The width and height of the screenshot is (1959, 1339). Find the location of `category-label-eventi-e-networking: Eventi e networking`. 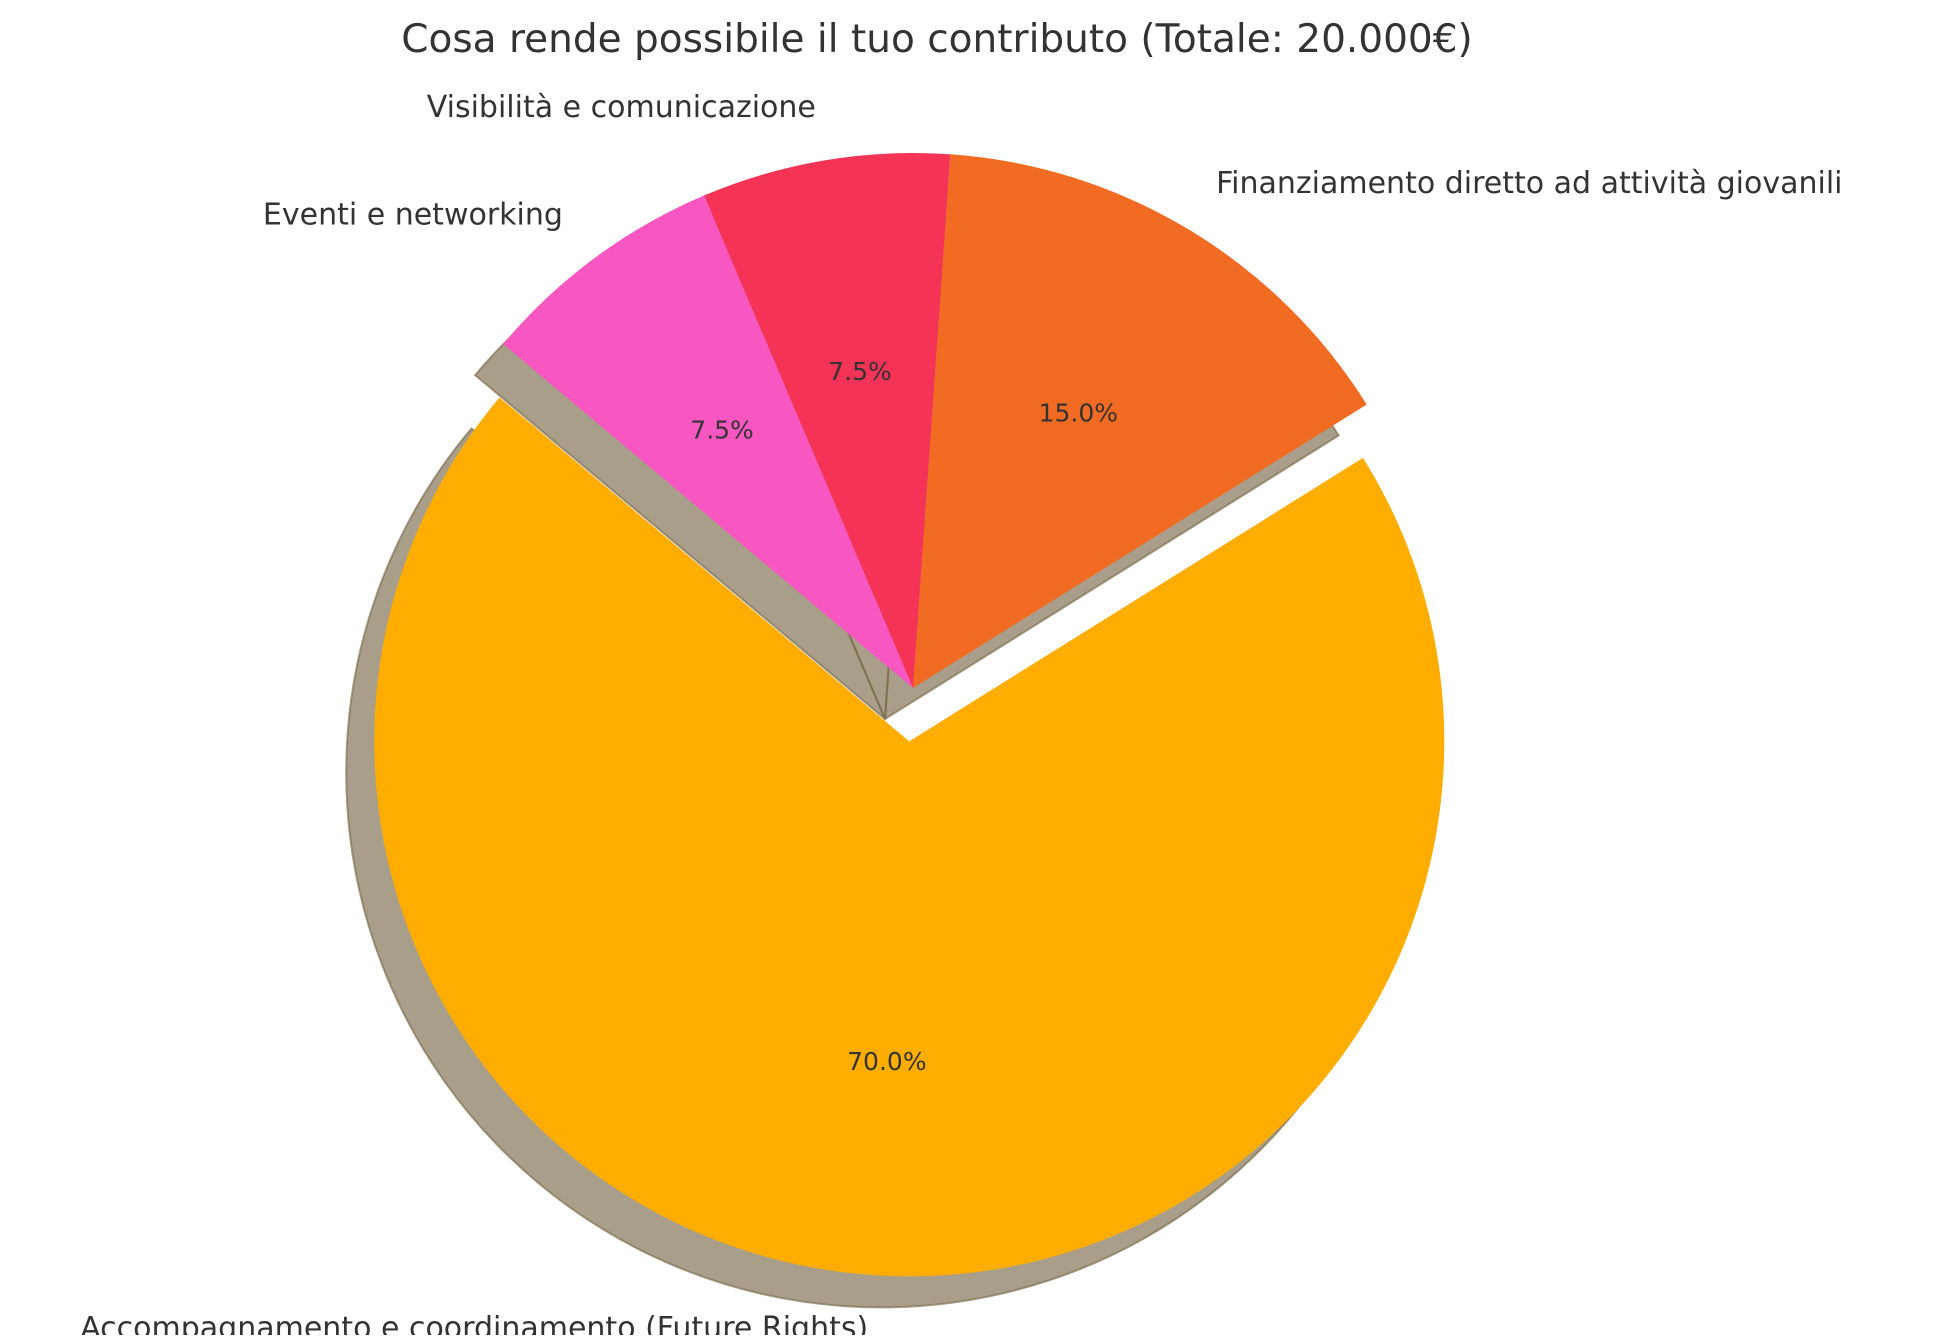

category-label-eventi-e-networking: Eventi e networking is located at coordinates (413, 214).